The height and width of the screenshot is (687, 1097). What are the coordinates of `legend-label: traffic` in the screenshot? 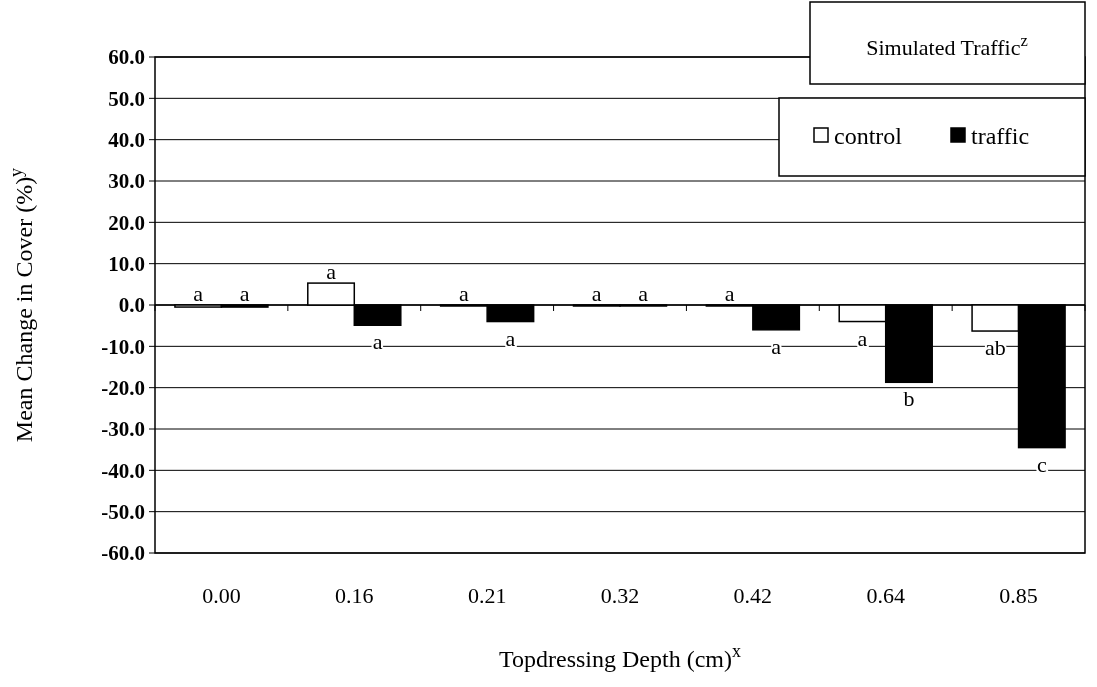 It's located at (1000, 136).